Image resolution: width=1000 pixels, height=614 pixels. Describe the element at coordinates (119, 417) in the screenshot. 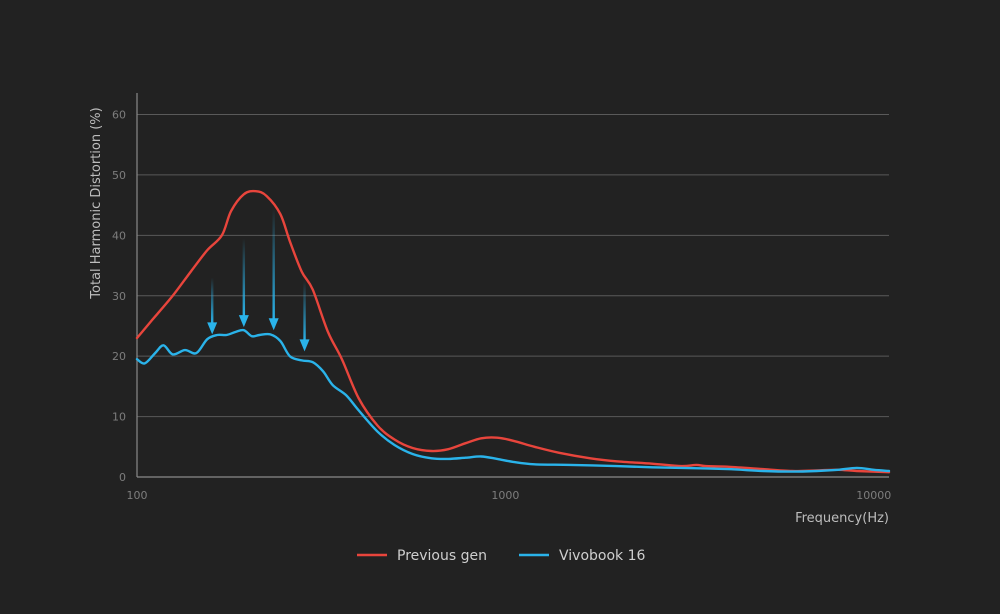

I see `y-tick-label: 10` at that location.